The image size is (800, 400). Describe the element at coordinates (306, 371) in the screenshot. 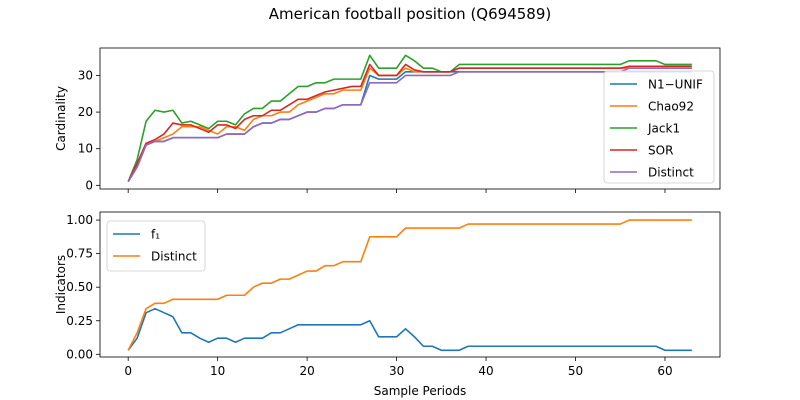

I see `x-tick-label: 20` at that location.